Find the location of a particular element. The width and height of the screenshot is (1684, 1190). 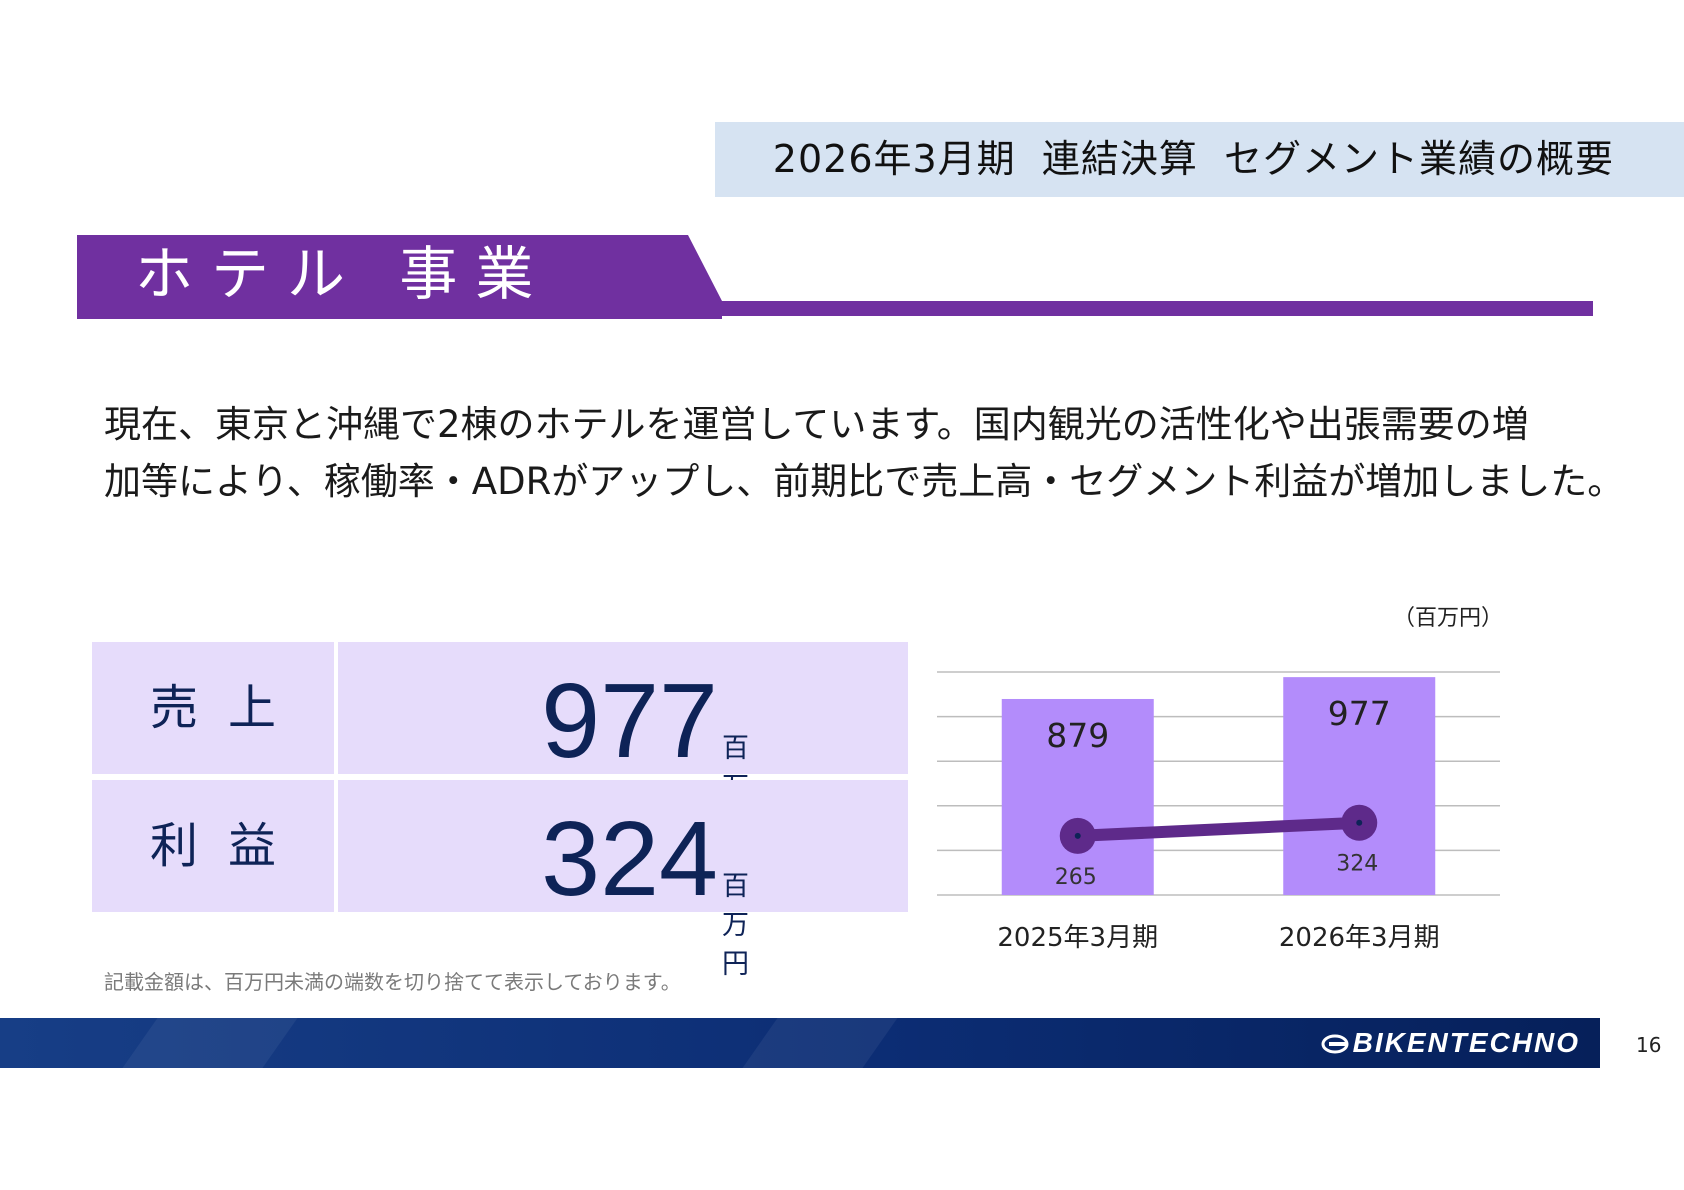

section-title: ホテル 事業 is located at coordinates (343, 274).